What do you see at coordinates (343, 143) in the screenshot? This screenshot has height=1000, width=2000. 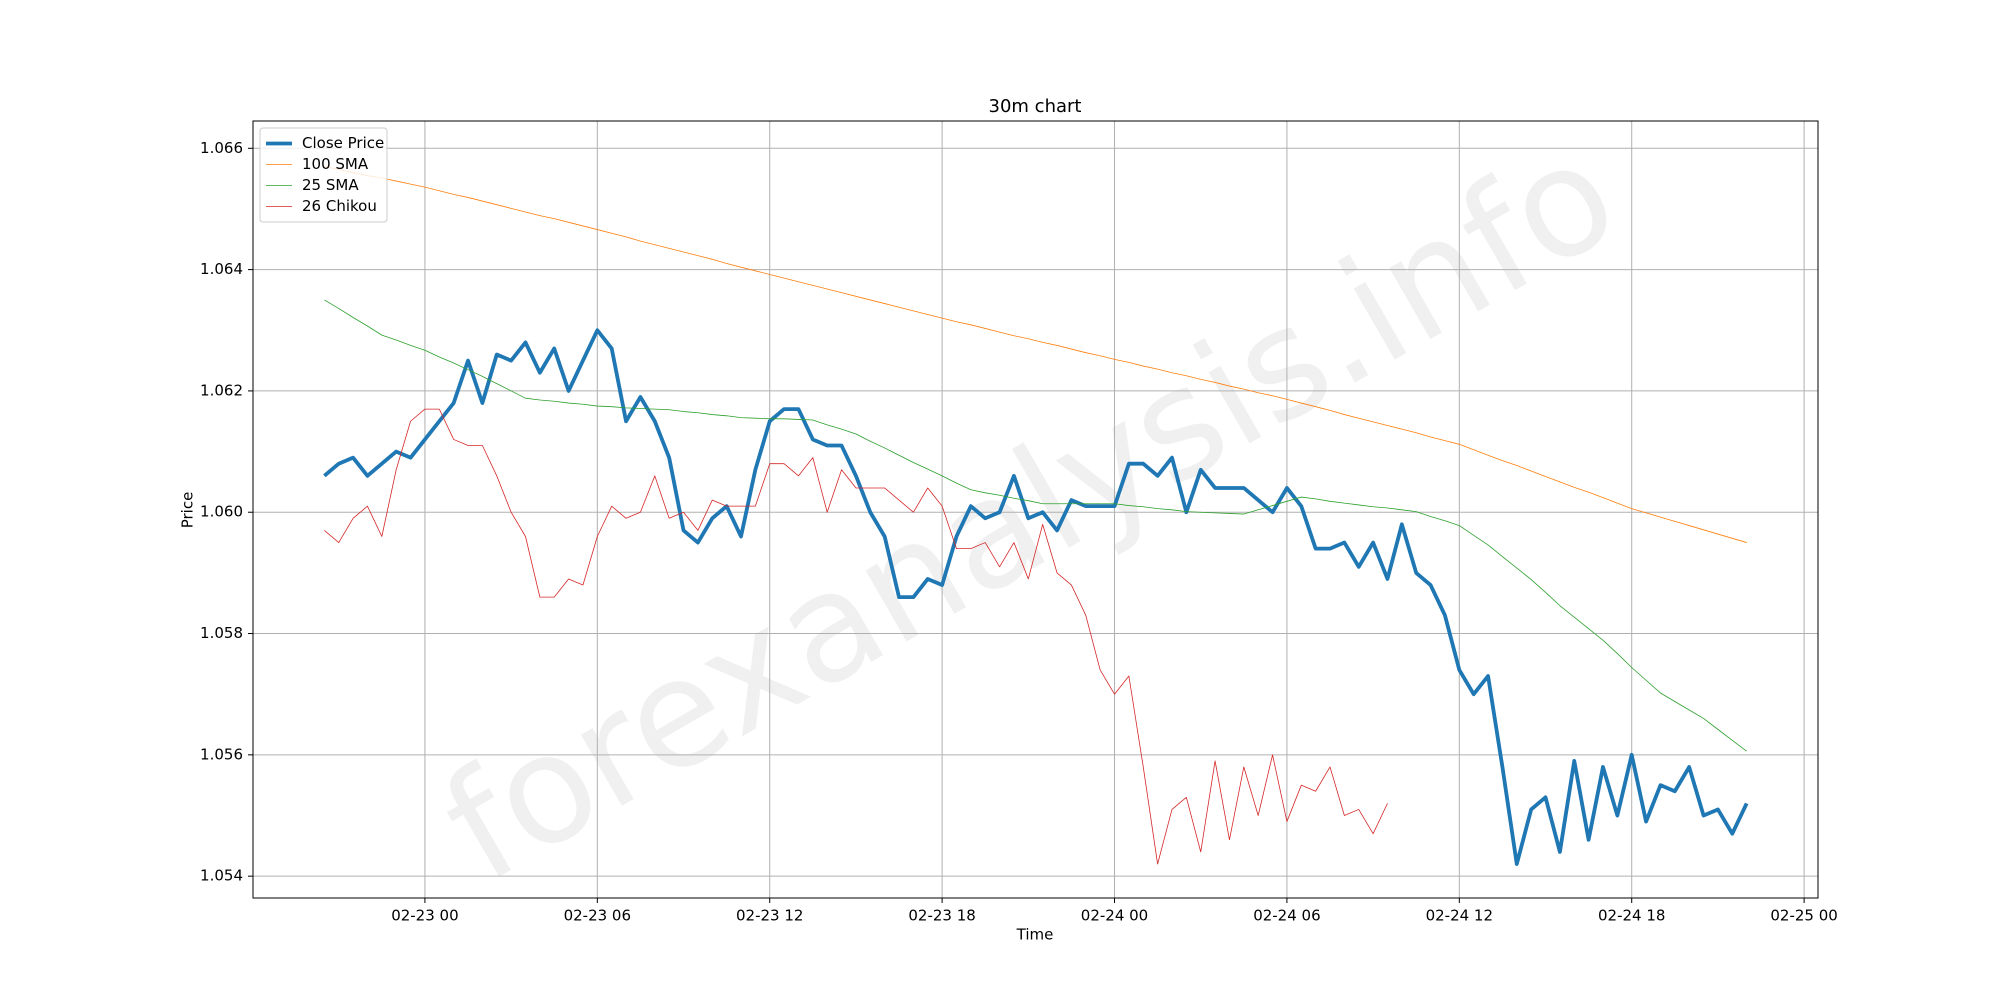 I see `legend-label: Close Price` at bounding box center [343, 143].